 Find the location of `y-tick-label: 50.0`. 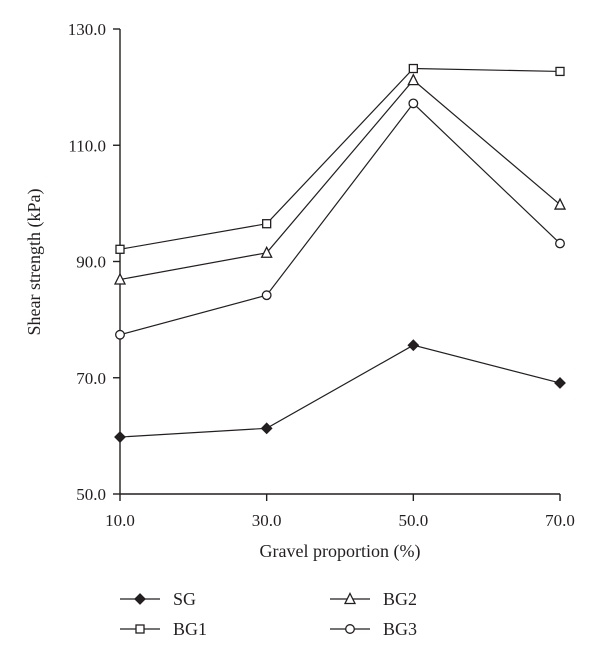

y-tick-label: 50.0 is located at coordinates (91, 494).